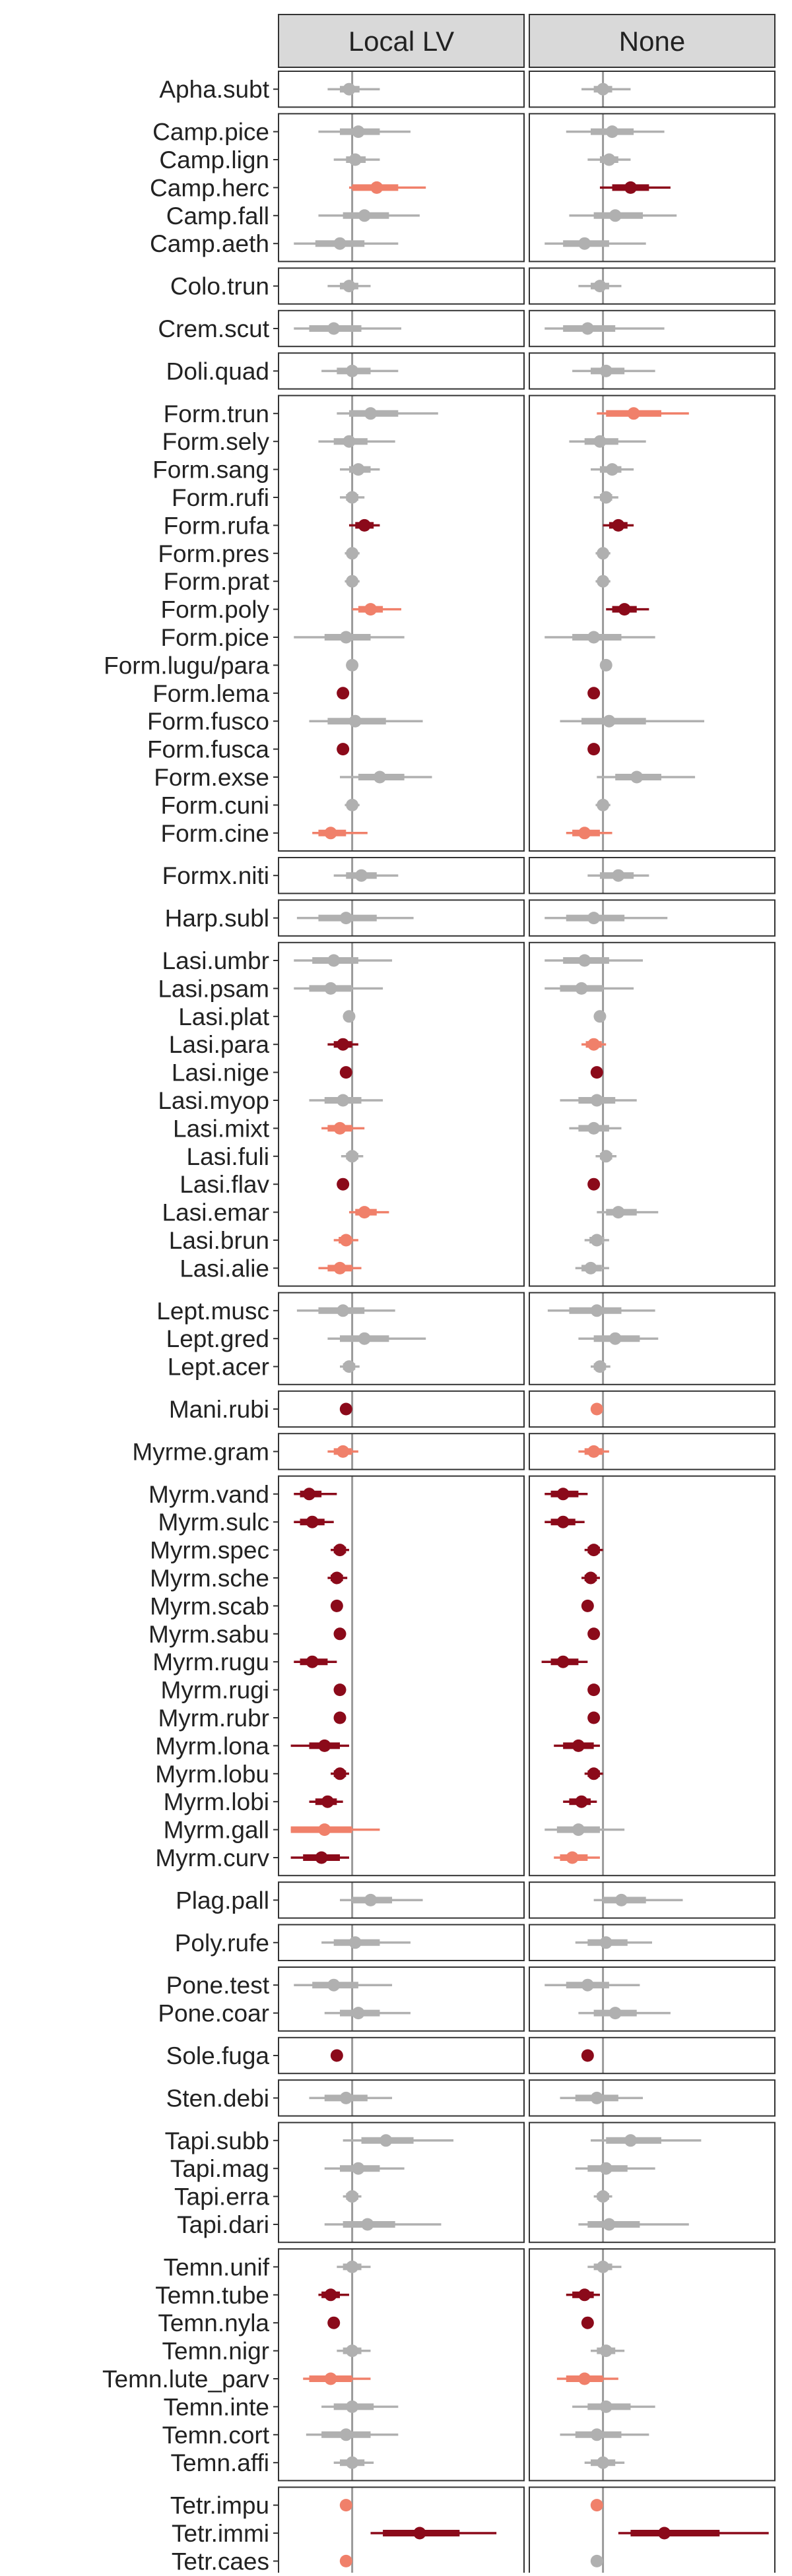  Describe the element at coordinates (224, 1184) in the screenshot. I see `species-label: Lasi.flav` at that location.